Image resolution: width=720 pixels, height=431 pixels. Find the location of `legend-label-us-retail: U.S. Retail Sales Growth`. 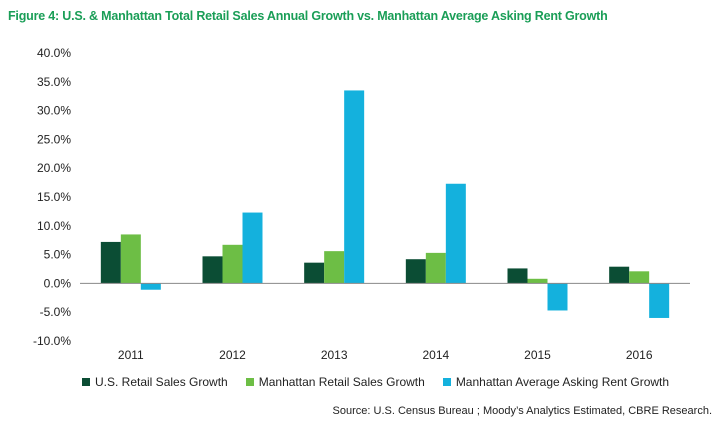

legend-label-us-retail: U.S. Retail Sales Growth is located at coordinates (161, 382).